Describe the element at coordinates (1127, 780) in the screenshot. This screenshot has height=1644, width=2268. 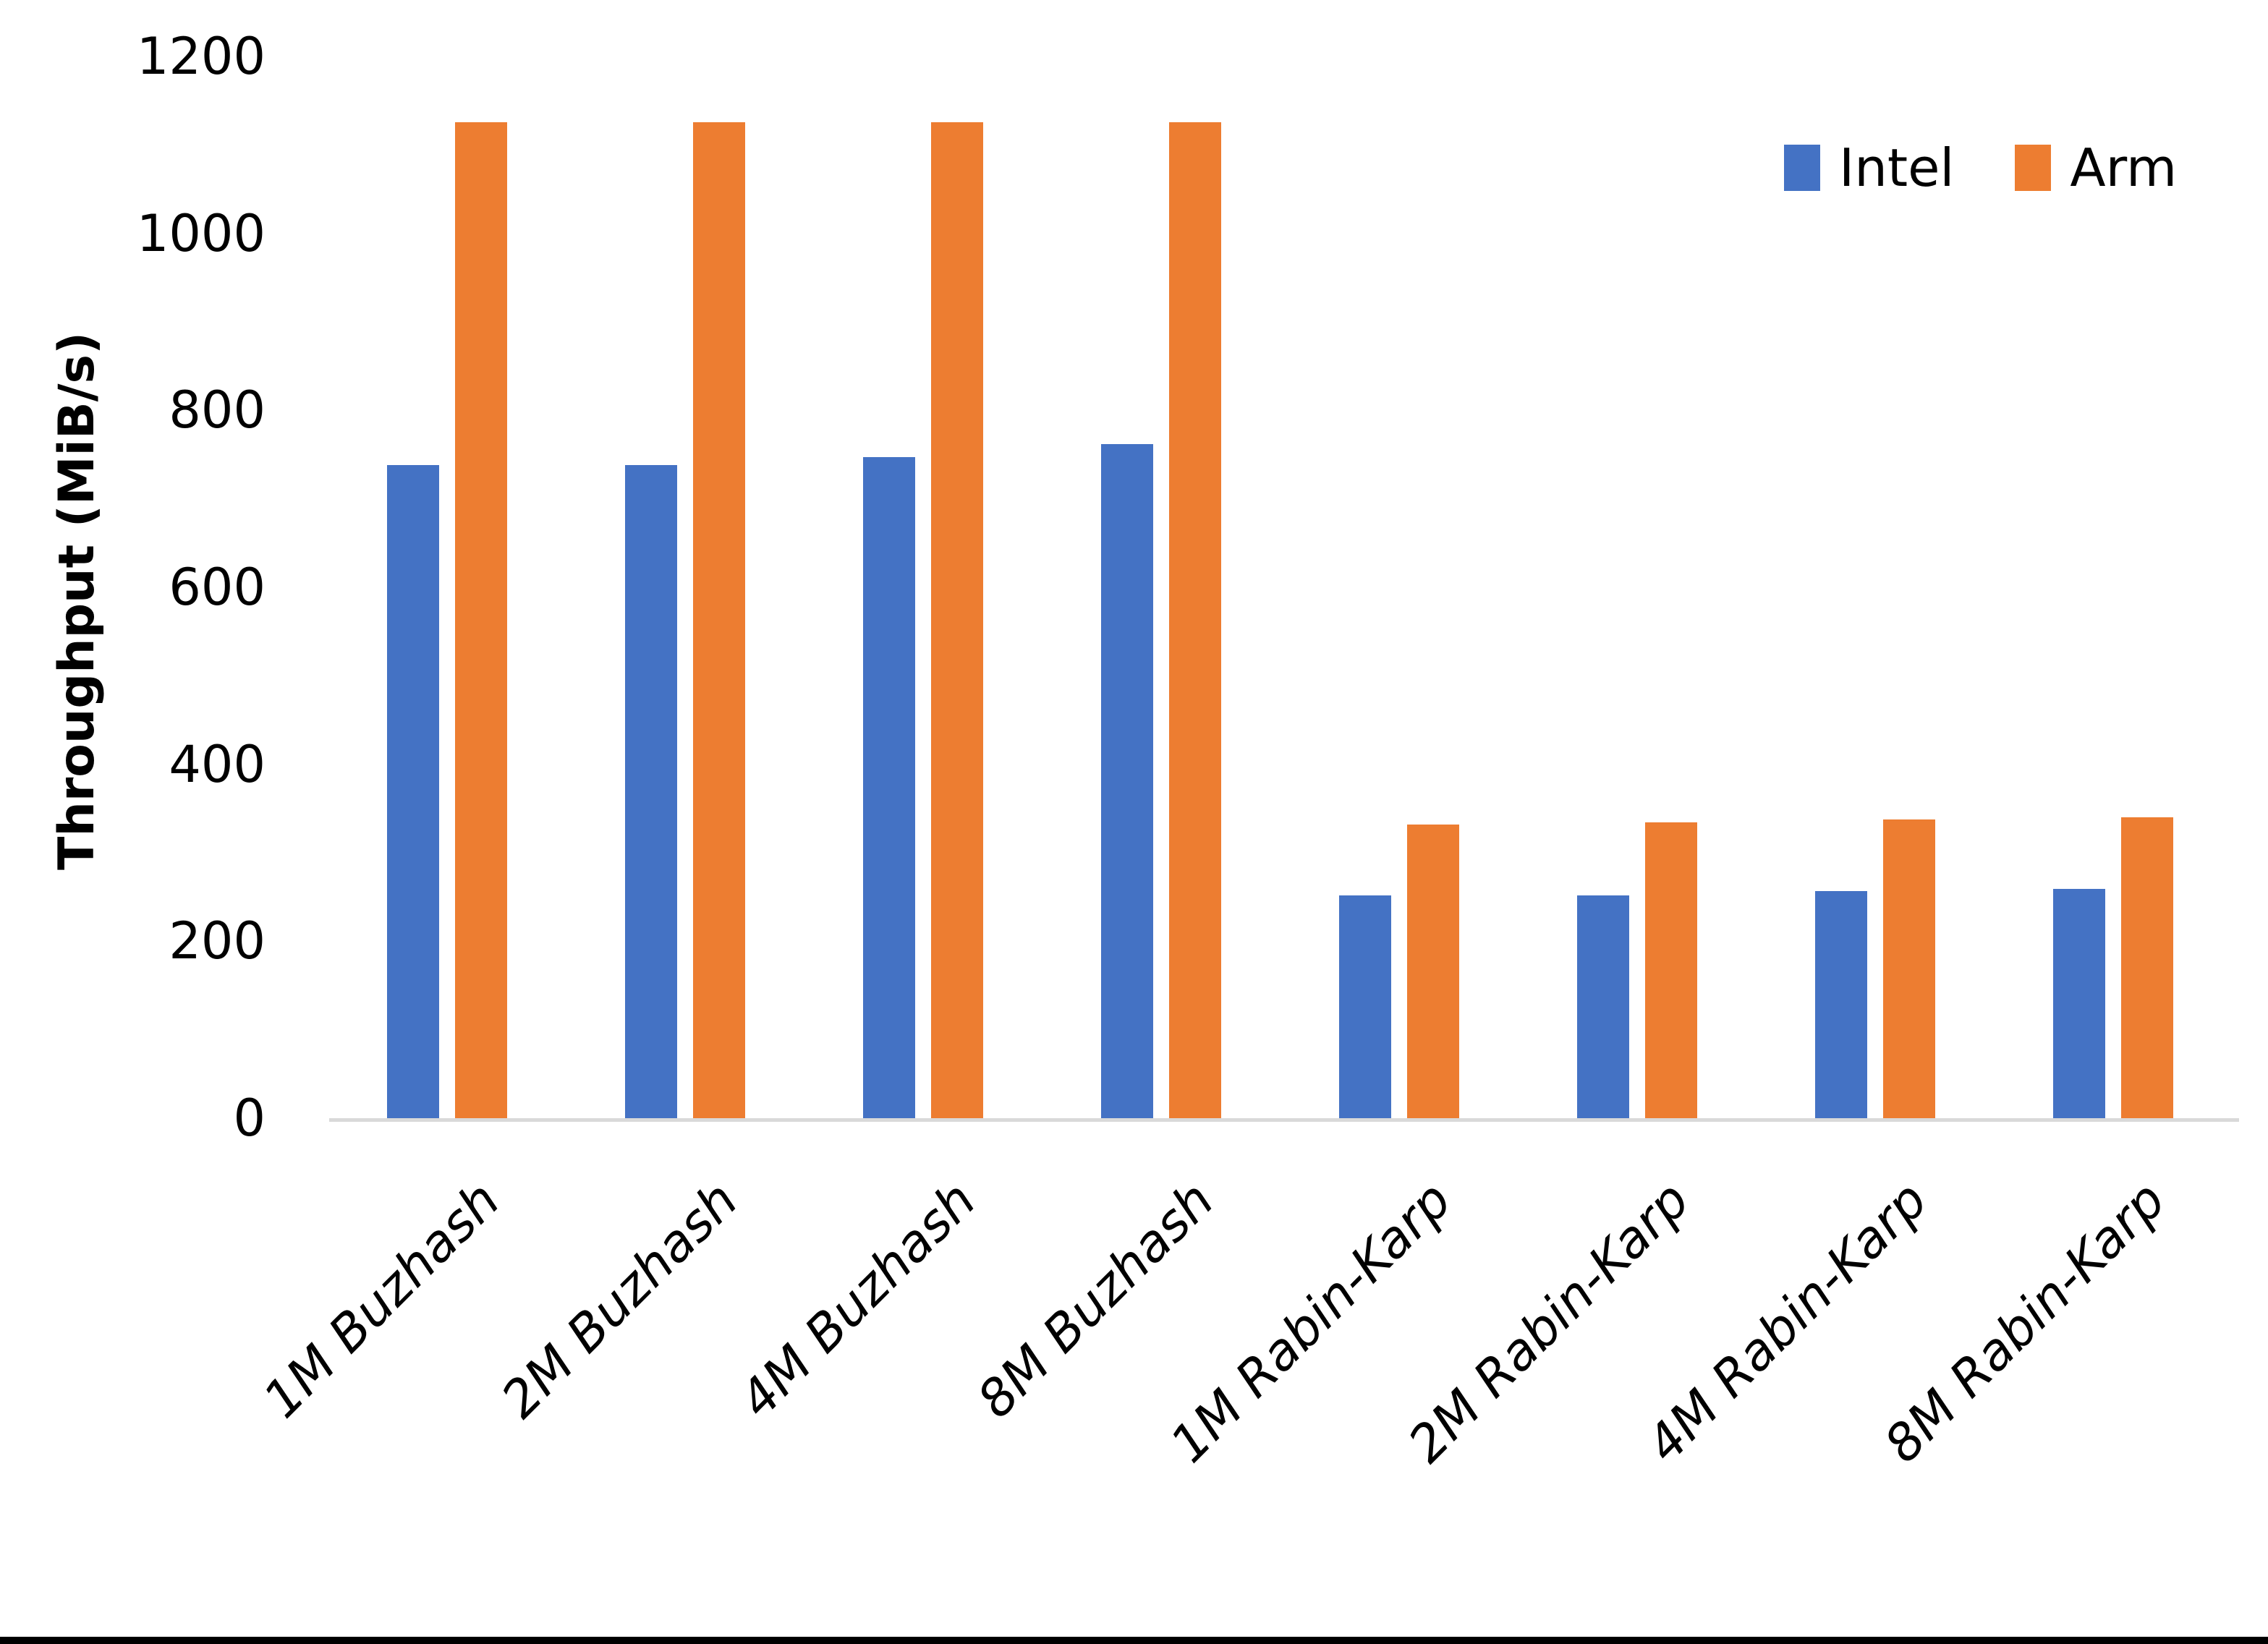
I see `bar-intel-8m-buzhash` at that location.